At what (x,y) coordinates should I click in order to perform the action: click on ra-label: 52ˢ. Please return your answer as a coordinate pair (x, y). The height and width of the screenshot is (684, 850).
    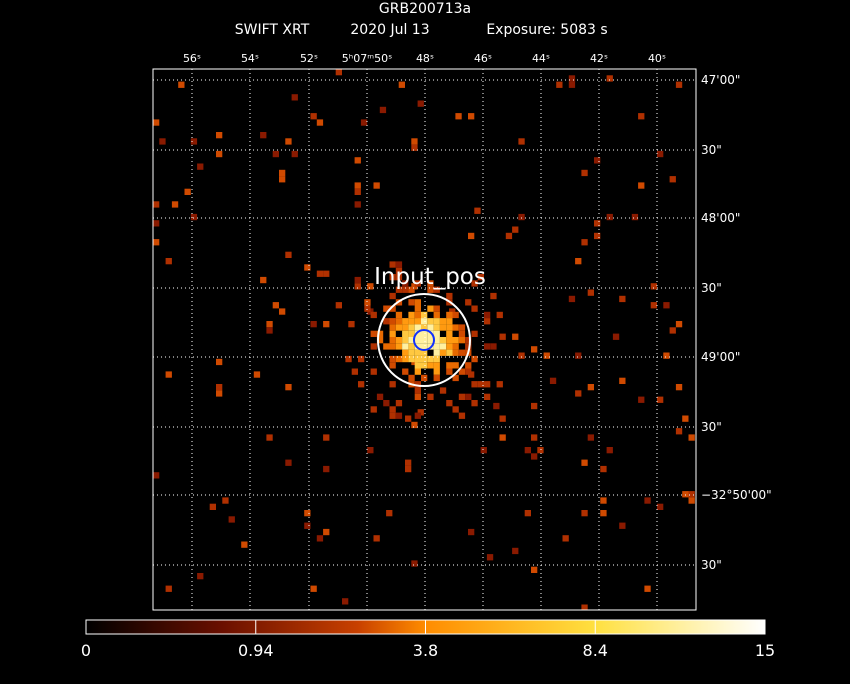
    Looking at the image, I should click on (309, 58).